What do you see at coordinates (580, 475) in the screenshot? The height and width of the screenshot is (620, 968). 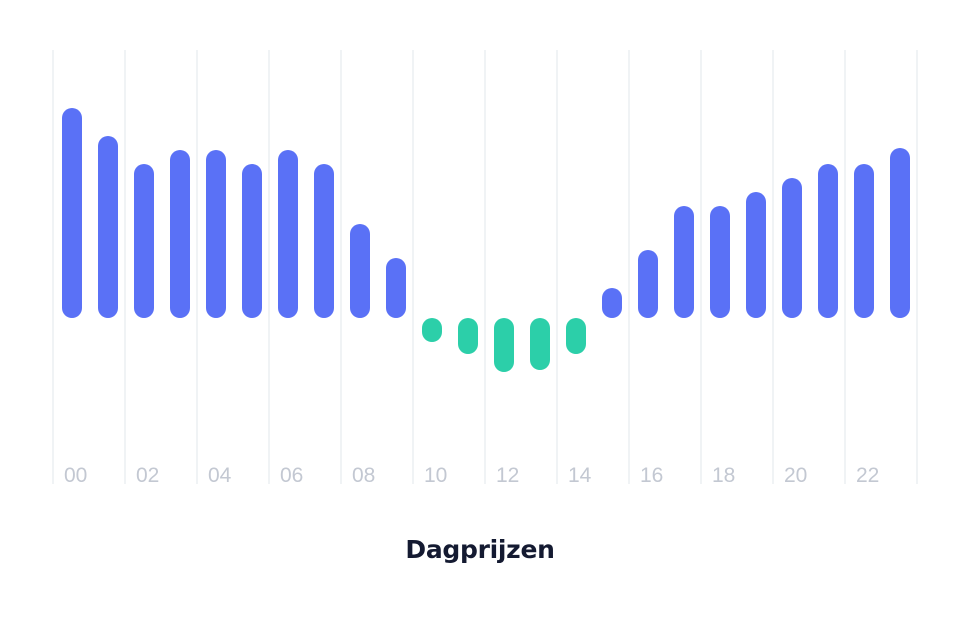 I see `x-tick-label: 14` at bounding box center [580, 475].